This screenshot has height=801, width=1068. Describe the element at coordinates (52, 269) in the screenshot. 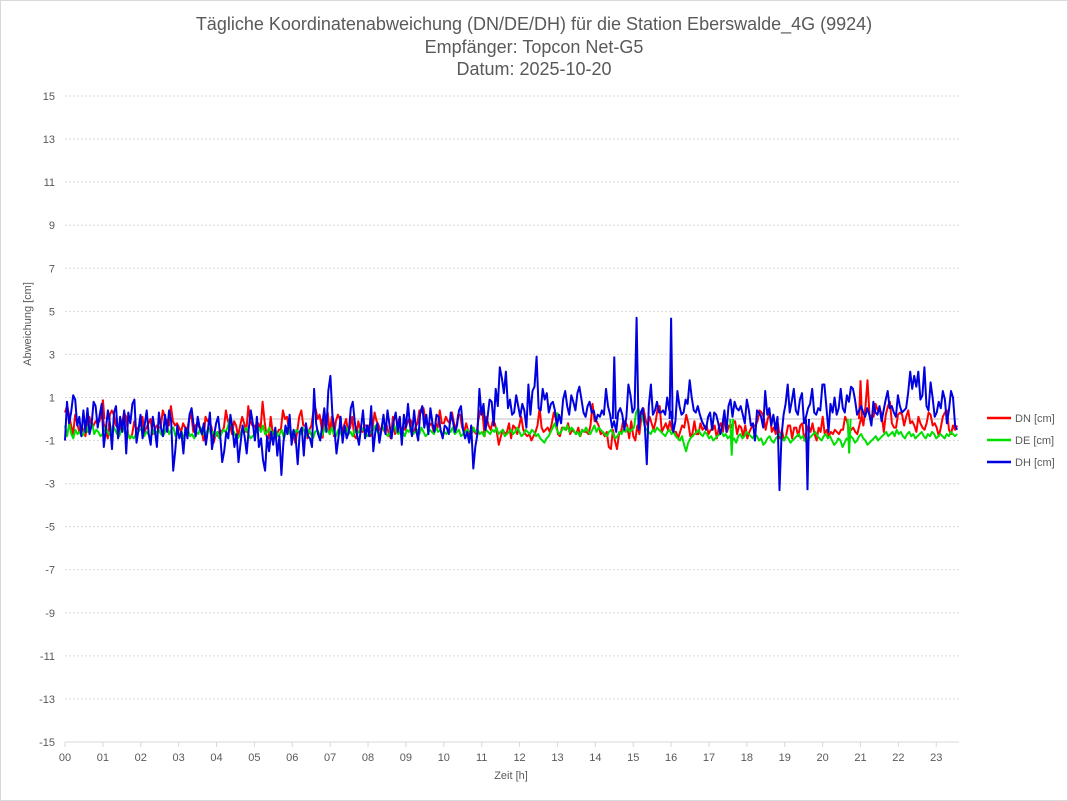

I see `y-tick-label: 7` at that location.